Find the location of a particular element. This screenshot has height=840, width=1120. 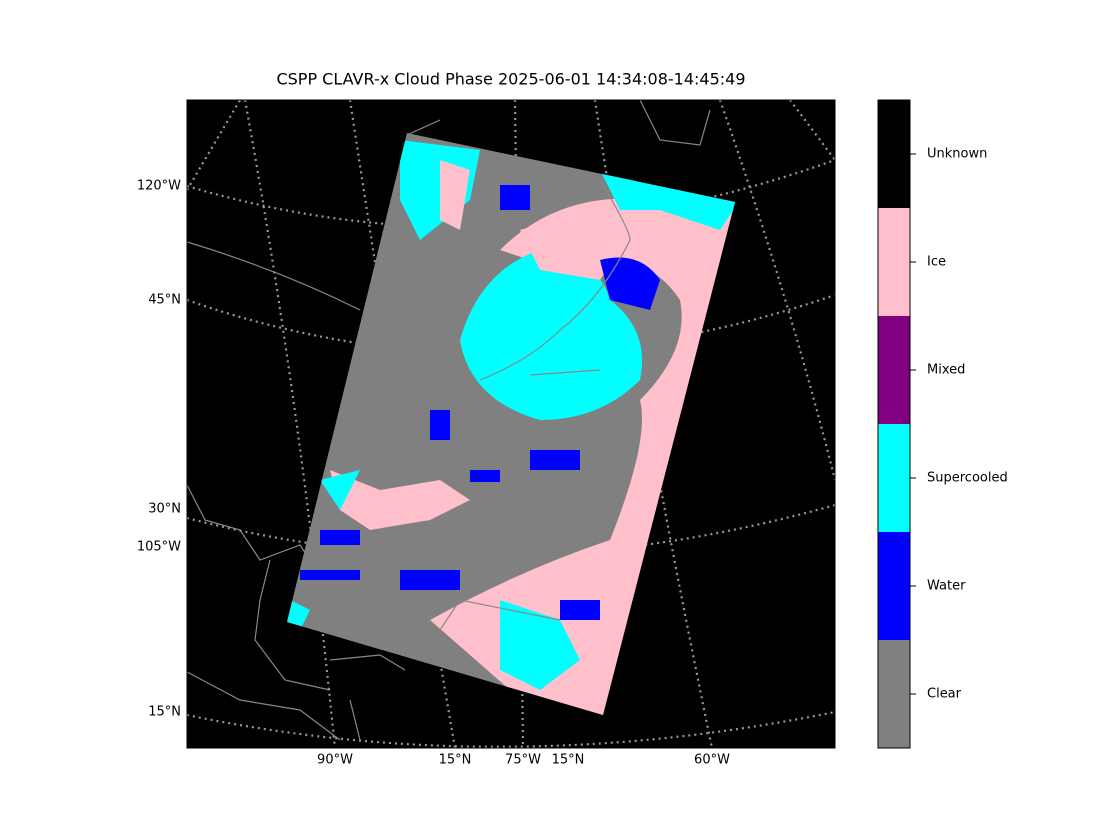

colorbar-label: Ice is located at coordinates (936, 262).